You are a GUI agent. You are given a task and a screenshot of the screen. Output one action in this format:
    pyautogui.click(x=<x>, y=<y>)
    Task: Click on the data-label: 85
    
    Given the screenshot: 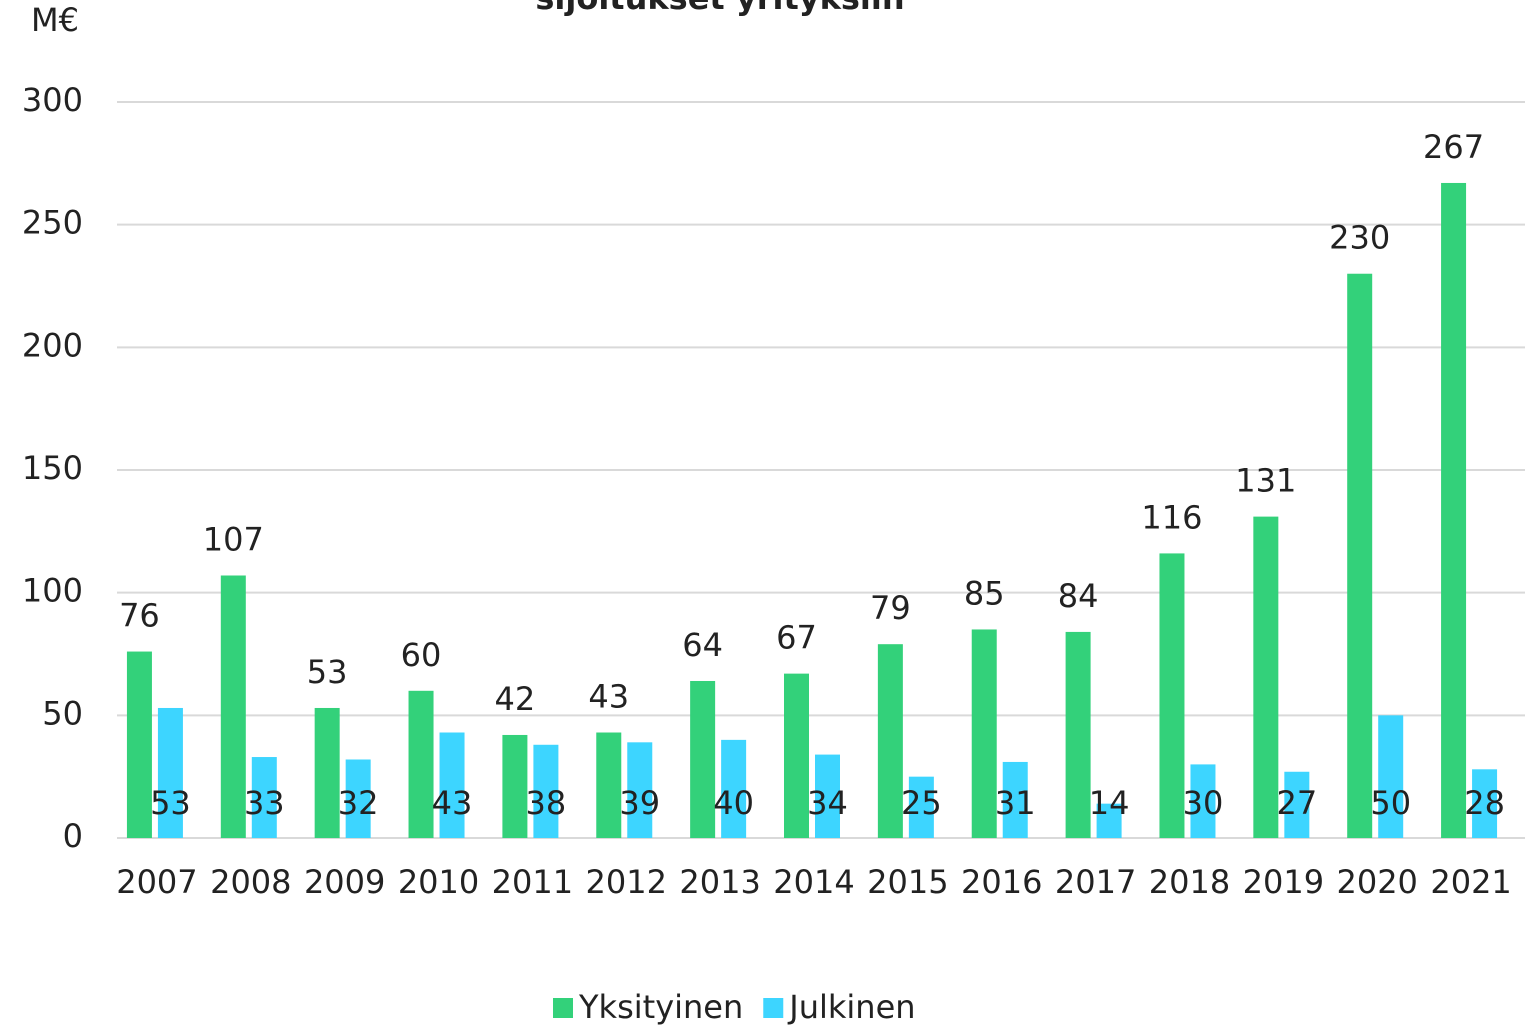 What is the action you would take?
    pyautogui.click(x=984, y=593)
    